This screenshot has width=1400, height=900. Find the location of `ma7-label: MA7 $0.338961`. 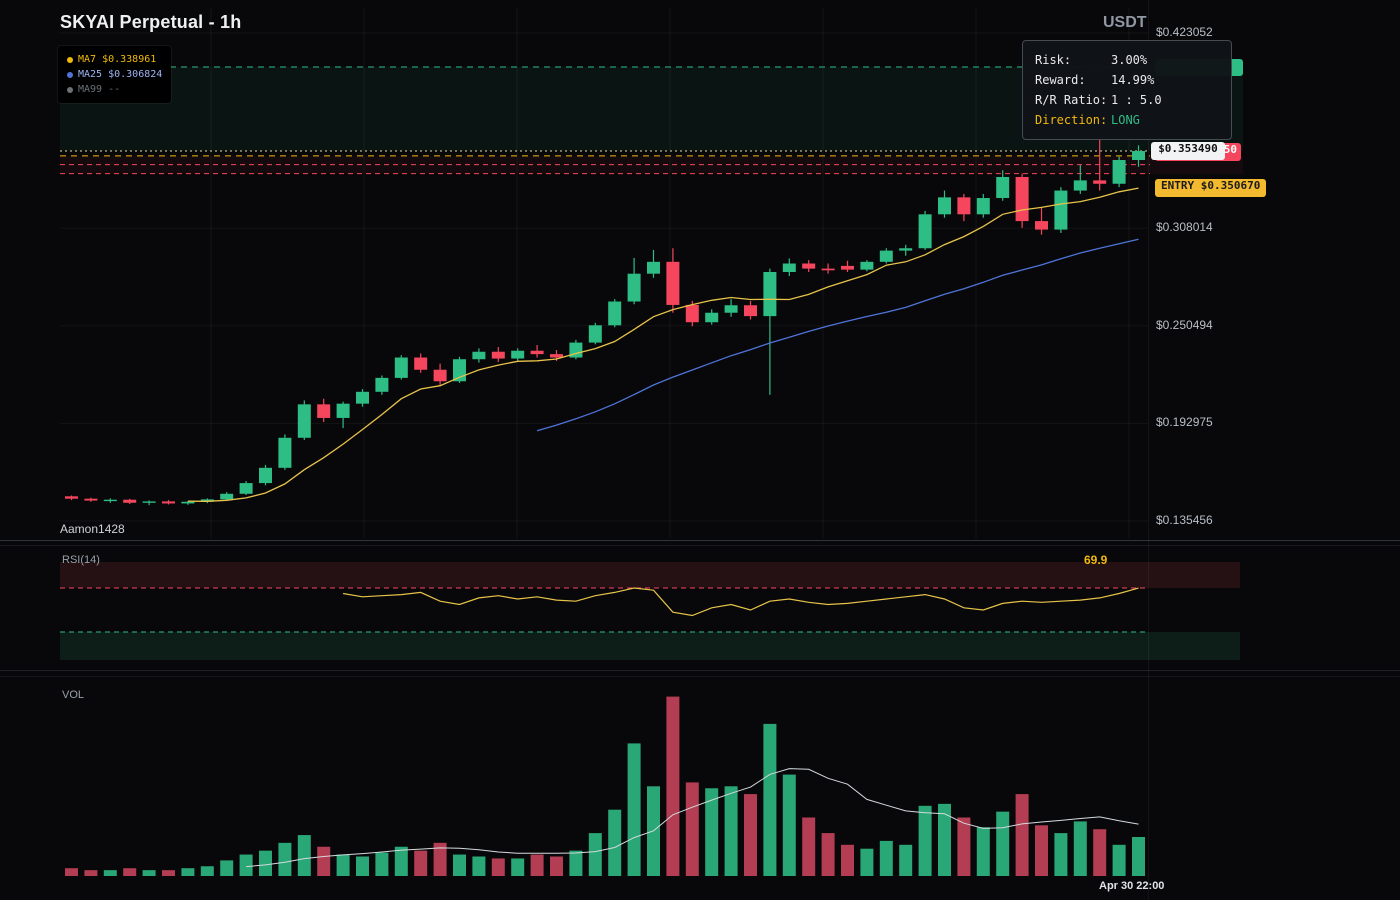

ma7-label: MA7 $0.338961 is located at coordinates (117, 59).